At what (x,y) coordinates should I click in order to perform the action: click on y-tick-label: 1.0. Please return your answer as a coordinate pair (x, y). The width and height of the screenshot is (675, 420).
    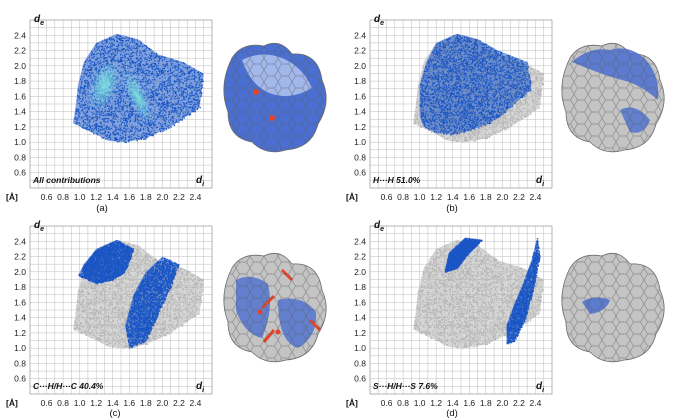
    Looking at the image, I should click on (360, 142).